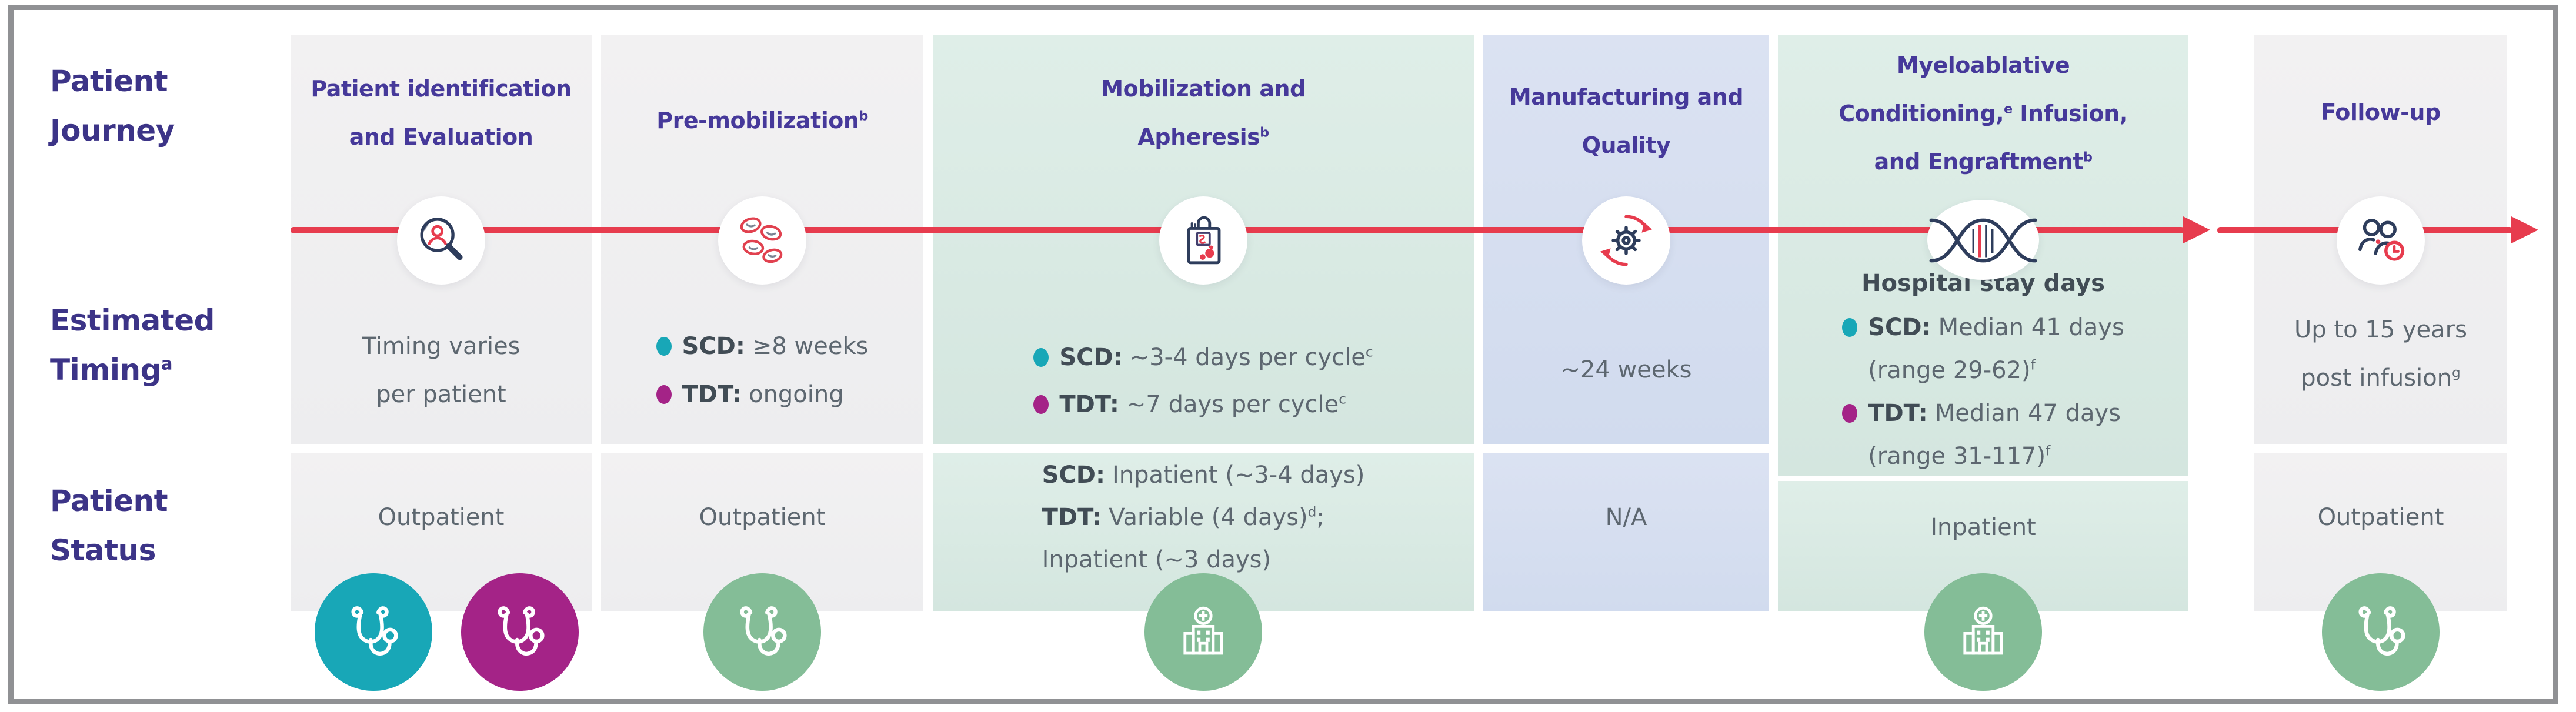 The height and width of the screenshot is (712, 2576). What do you see at coordinates (762, 517) in the screenshot?
I see `status-text-pre-mobilization: Outpatient` at bounding box center [762, 517].